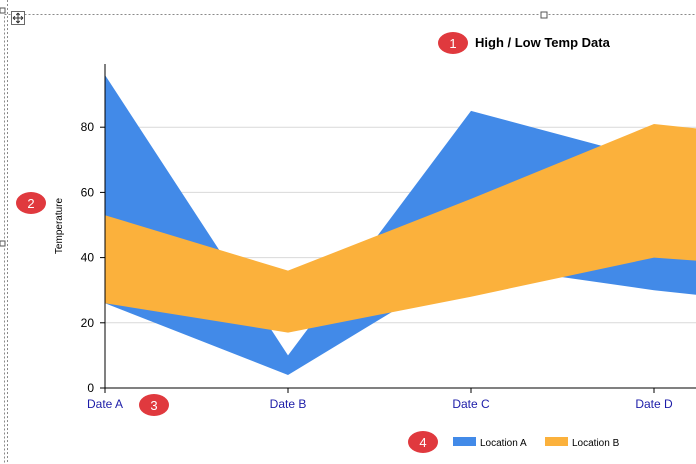 The width and height of the screenshot is (696, 464). I want to click on callout-badge-3: 3, so click(154, 405).